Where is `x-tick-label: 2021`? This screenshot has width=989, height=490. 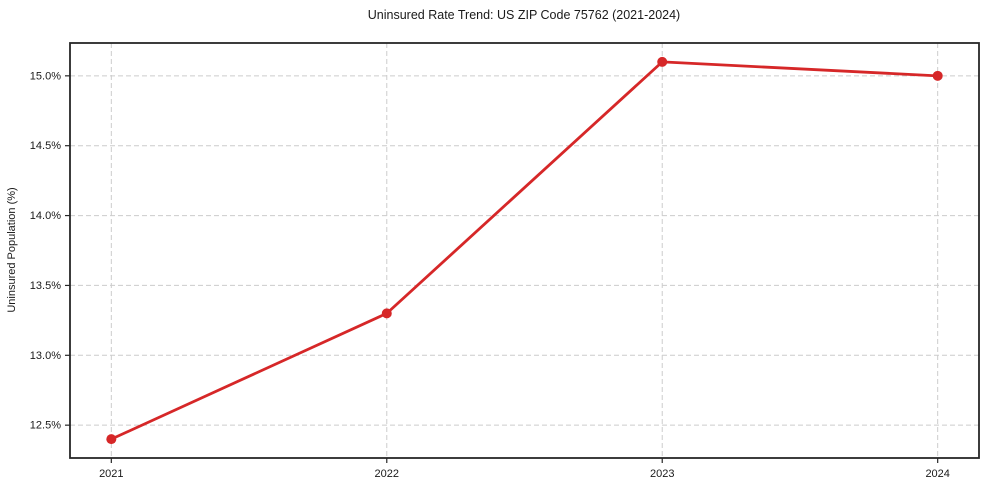
x-tick-label: 2021 is located at coordinates (111, 474).